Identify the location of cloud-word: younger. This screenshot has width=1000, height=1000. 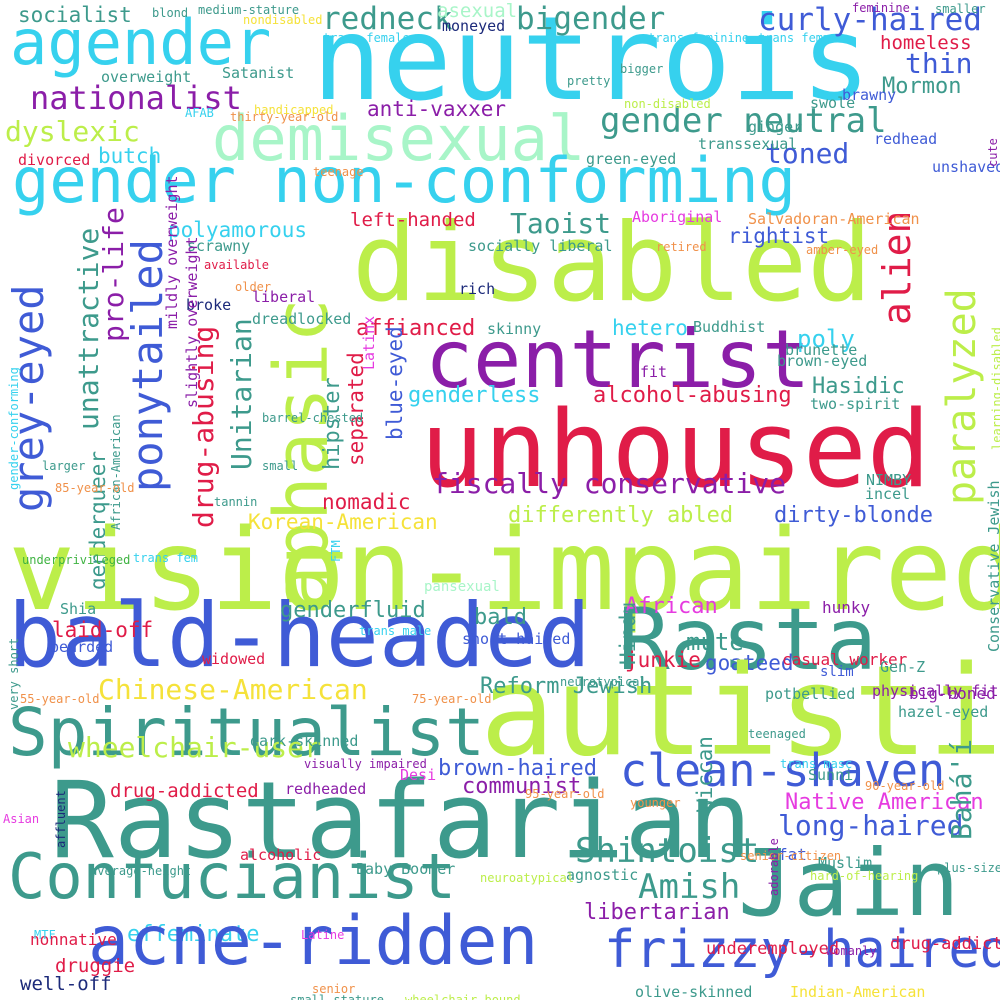
(655, 803).